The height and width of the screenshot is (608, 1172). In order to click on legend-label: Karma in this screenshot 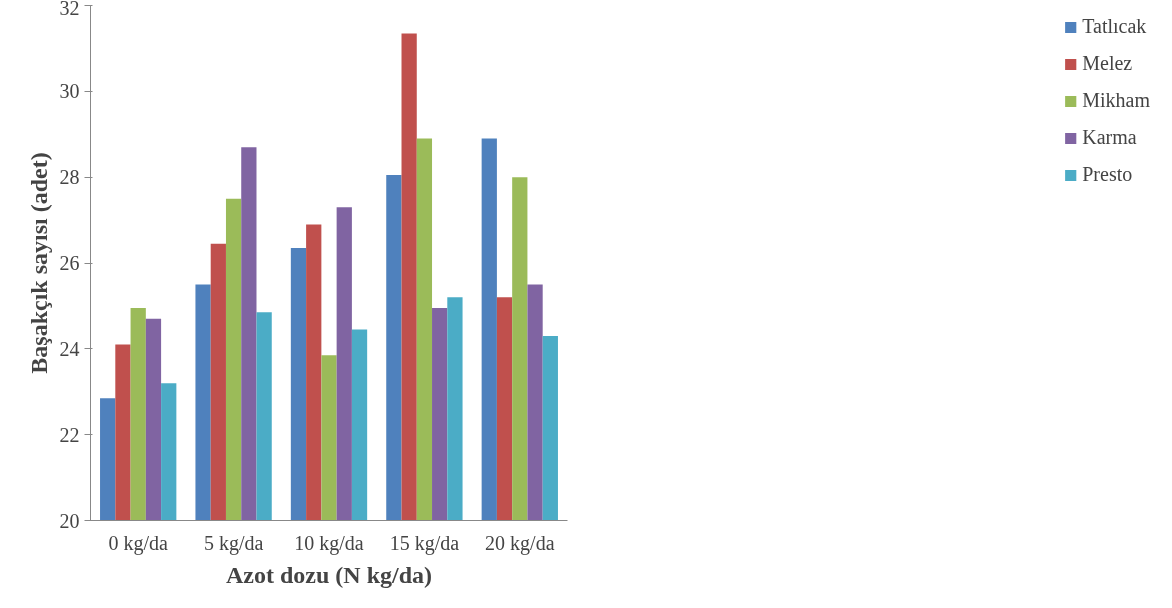, I will do `click(1109, 137)`.